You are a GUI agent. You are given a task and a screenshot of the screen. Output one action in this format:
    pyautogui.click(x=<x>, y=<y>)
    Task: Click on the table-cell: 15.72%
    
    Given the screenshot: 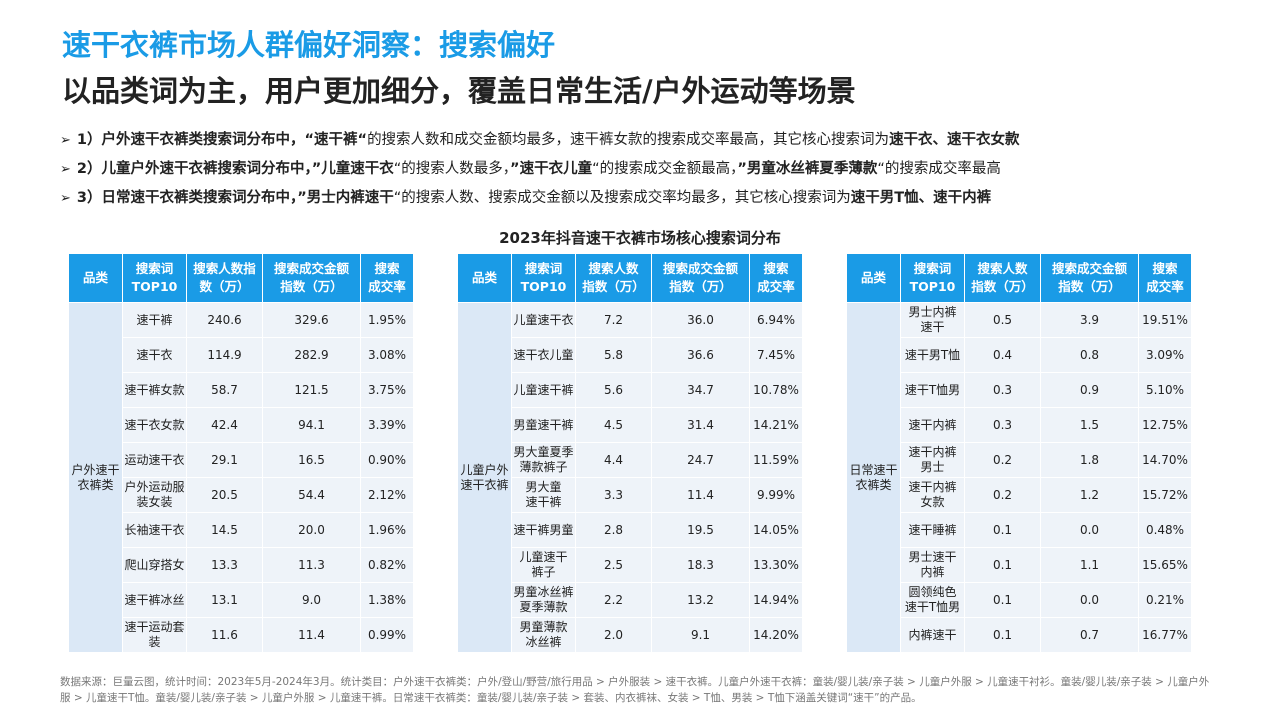 What is the action you would take?
    pyautogui.click(x=1165, y=495)
    